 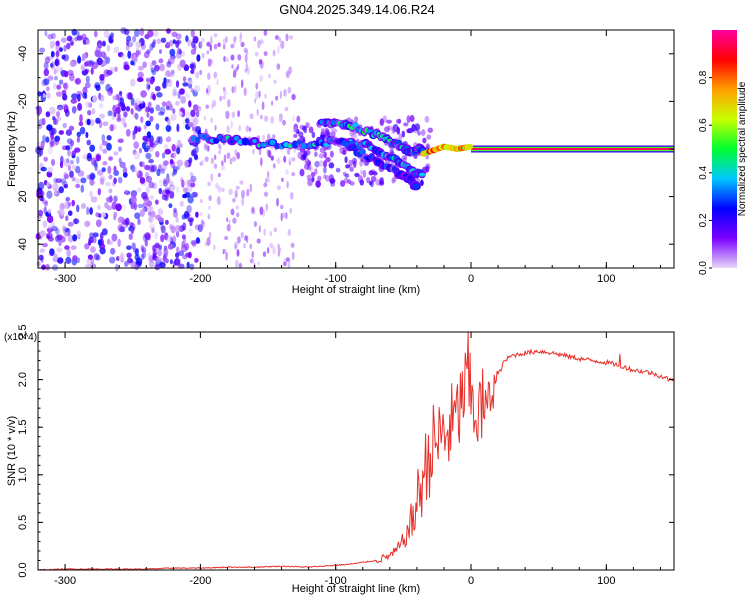 I want to click on snr-xtick-label: 100, so click(x=606, y=581).